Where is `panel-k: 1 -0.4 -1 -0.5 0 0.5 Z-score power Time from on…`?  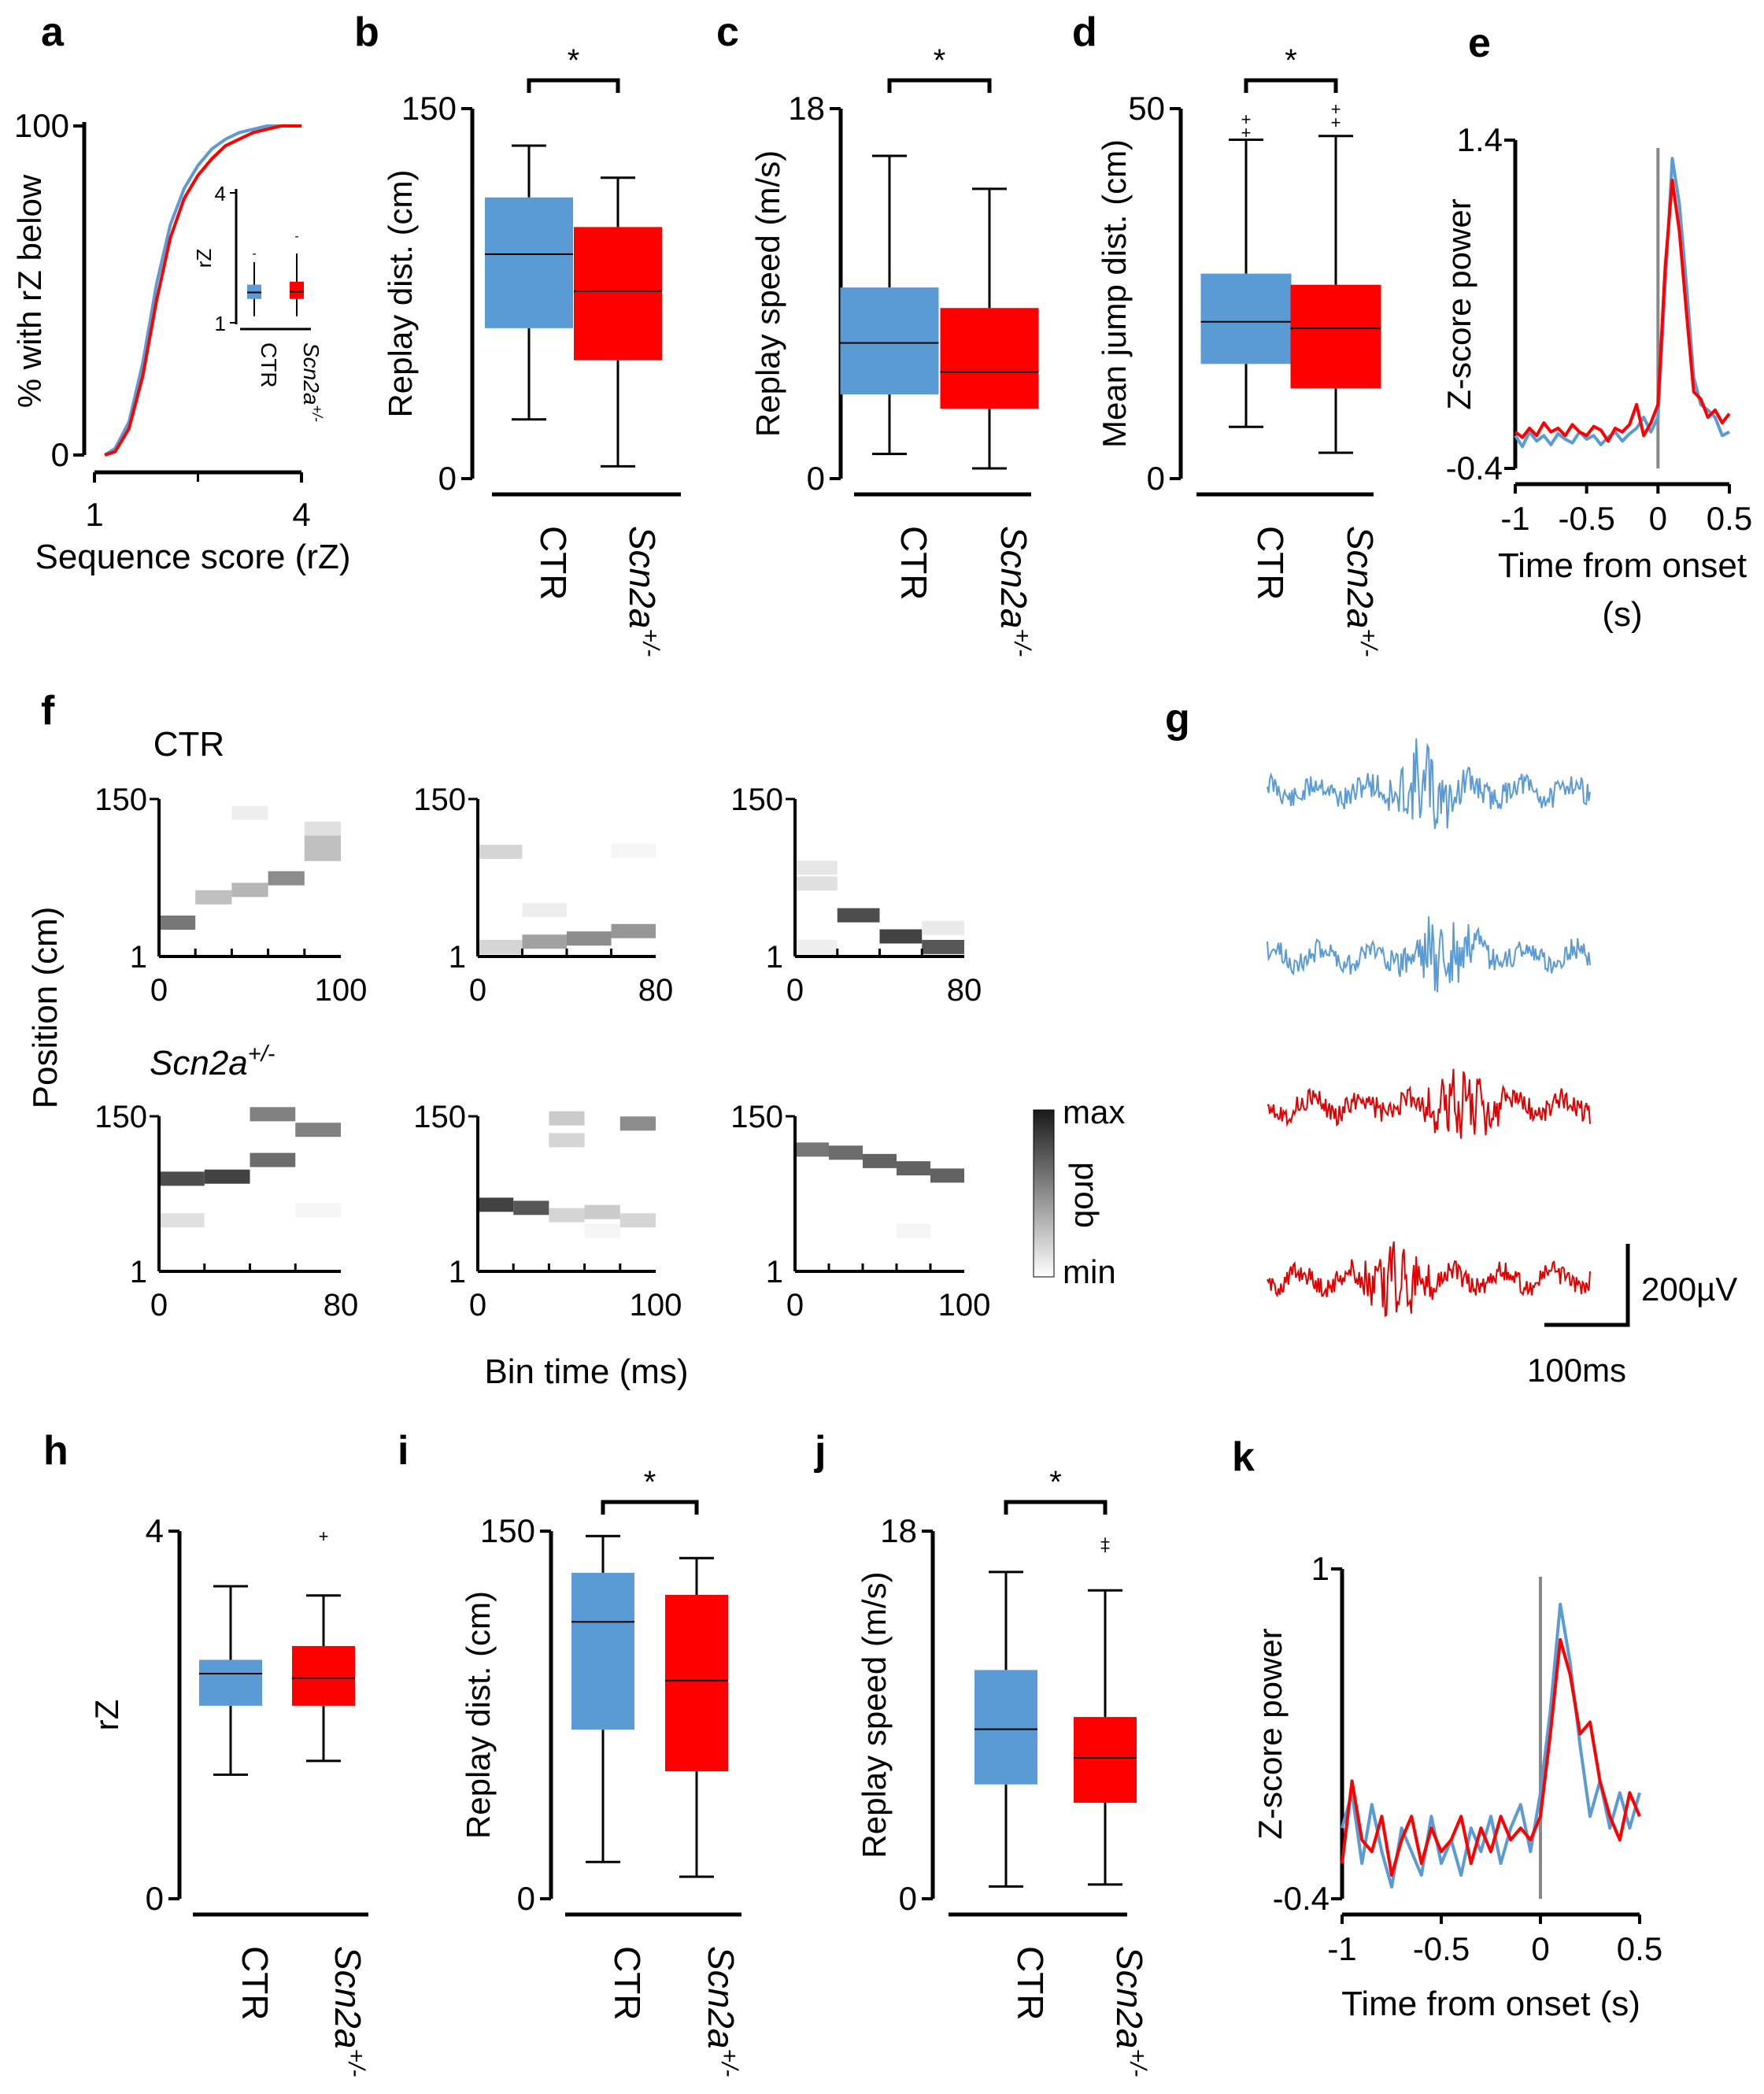
panel-k: 1 -0.4 -1 -0.5 0 0.5 Z-score power Time from on… is located at coordinates (1457, 1786).